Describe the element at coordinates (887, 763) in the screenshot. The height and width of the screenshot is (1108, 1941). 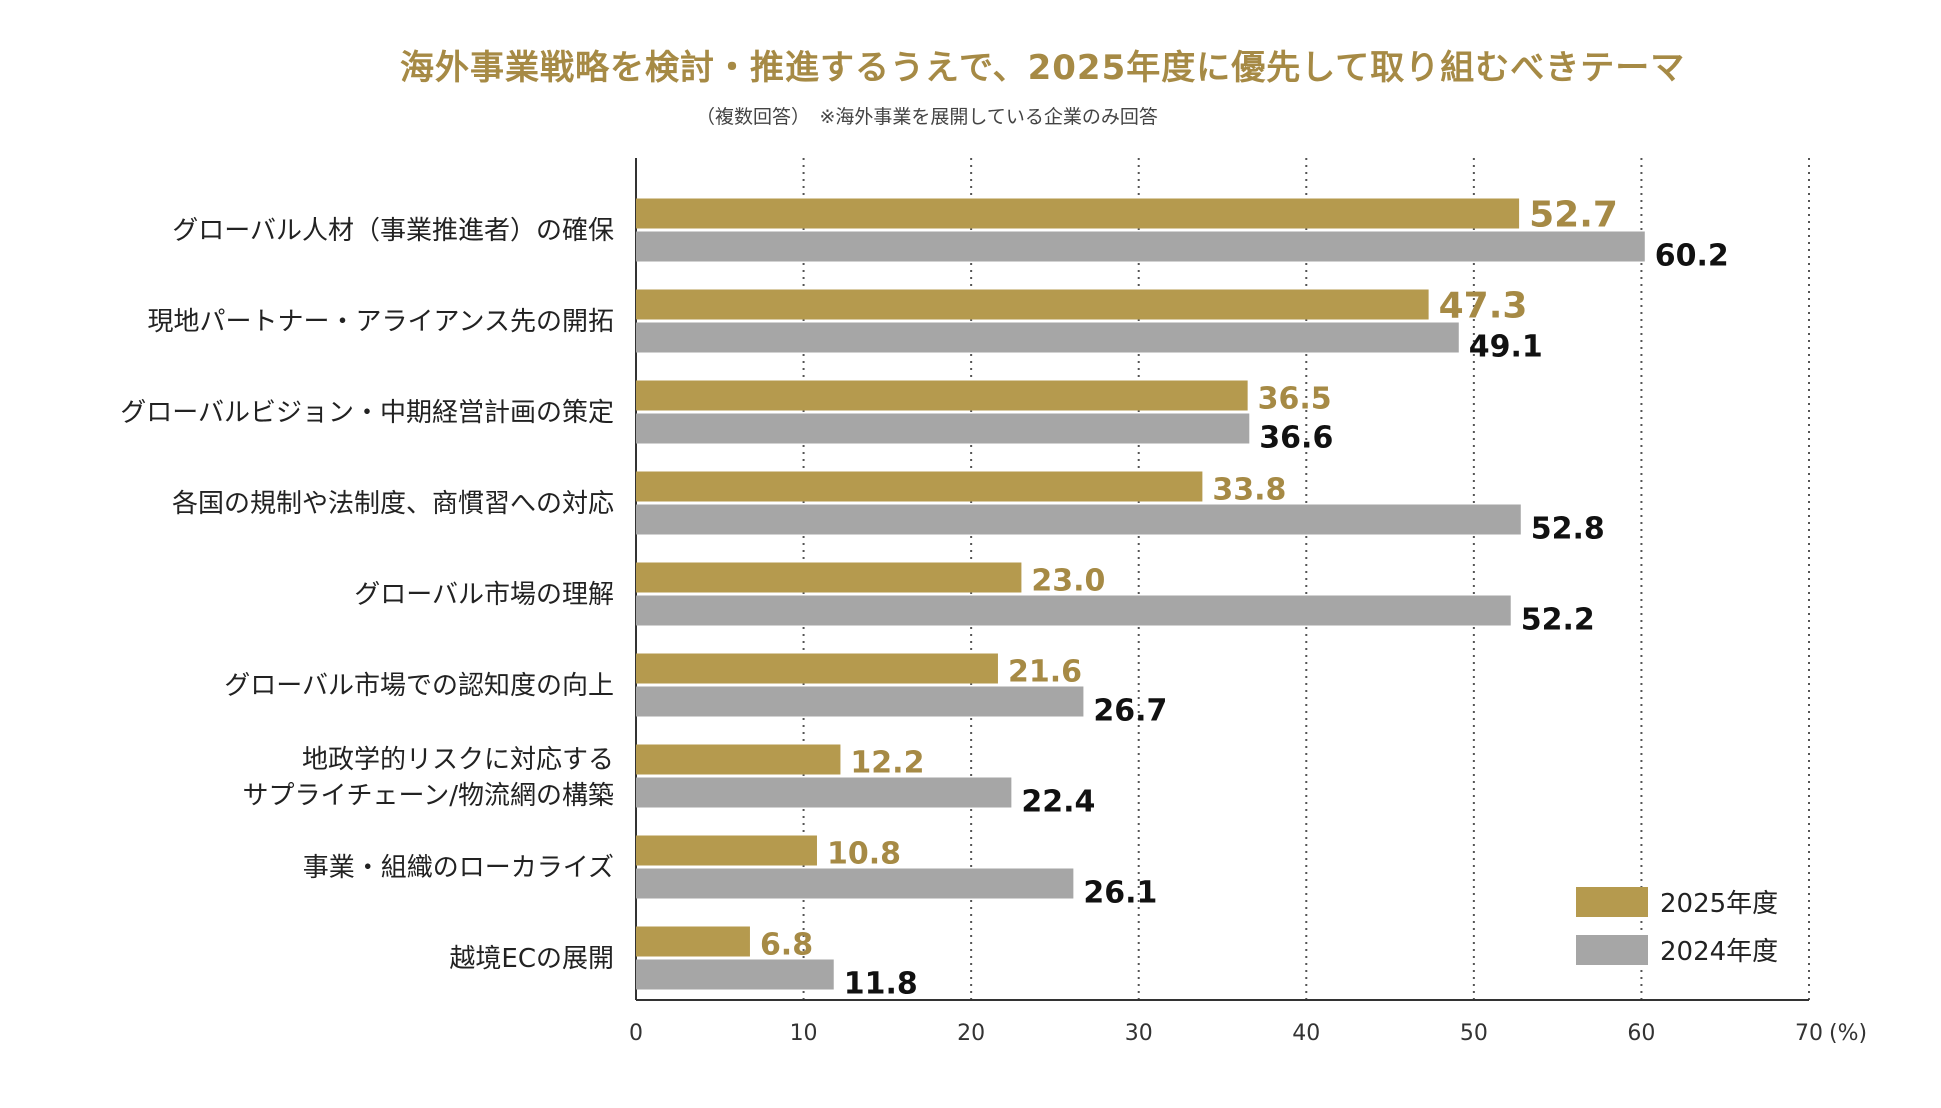
I see `data-label-2025: 12.2` at that location.